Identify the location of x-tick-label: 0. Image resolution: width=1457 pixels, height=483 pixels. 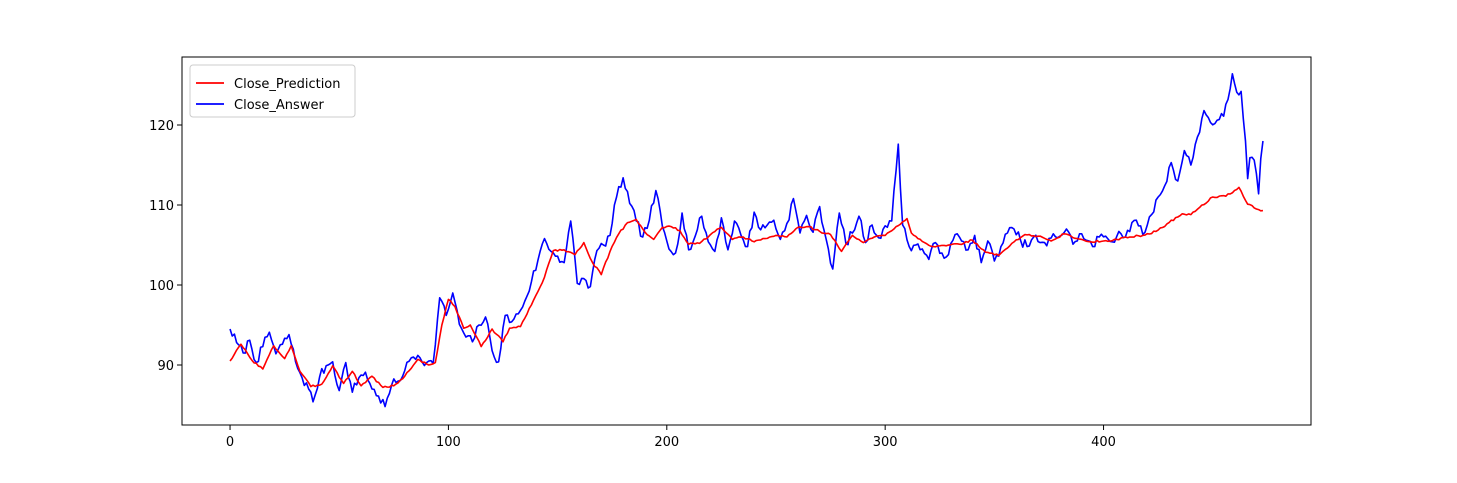
(230, 442).